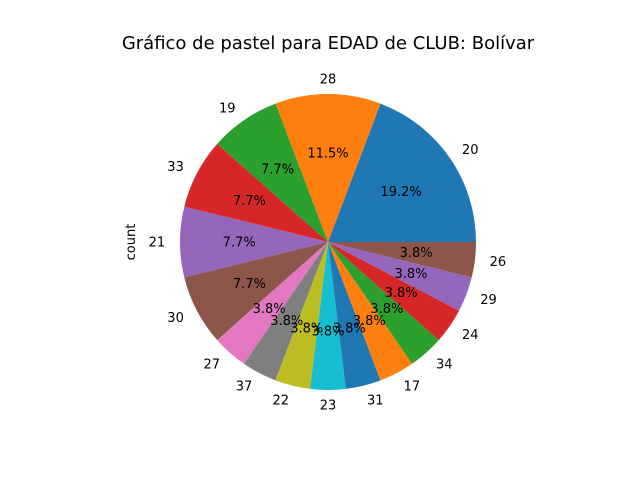  I want to click on slice-percentage-34: 3.8%, so click(386, 309).